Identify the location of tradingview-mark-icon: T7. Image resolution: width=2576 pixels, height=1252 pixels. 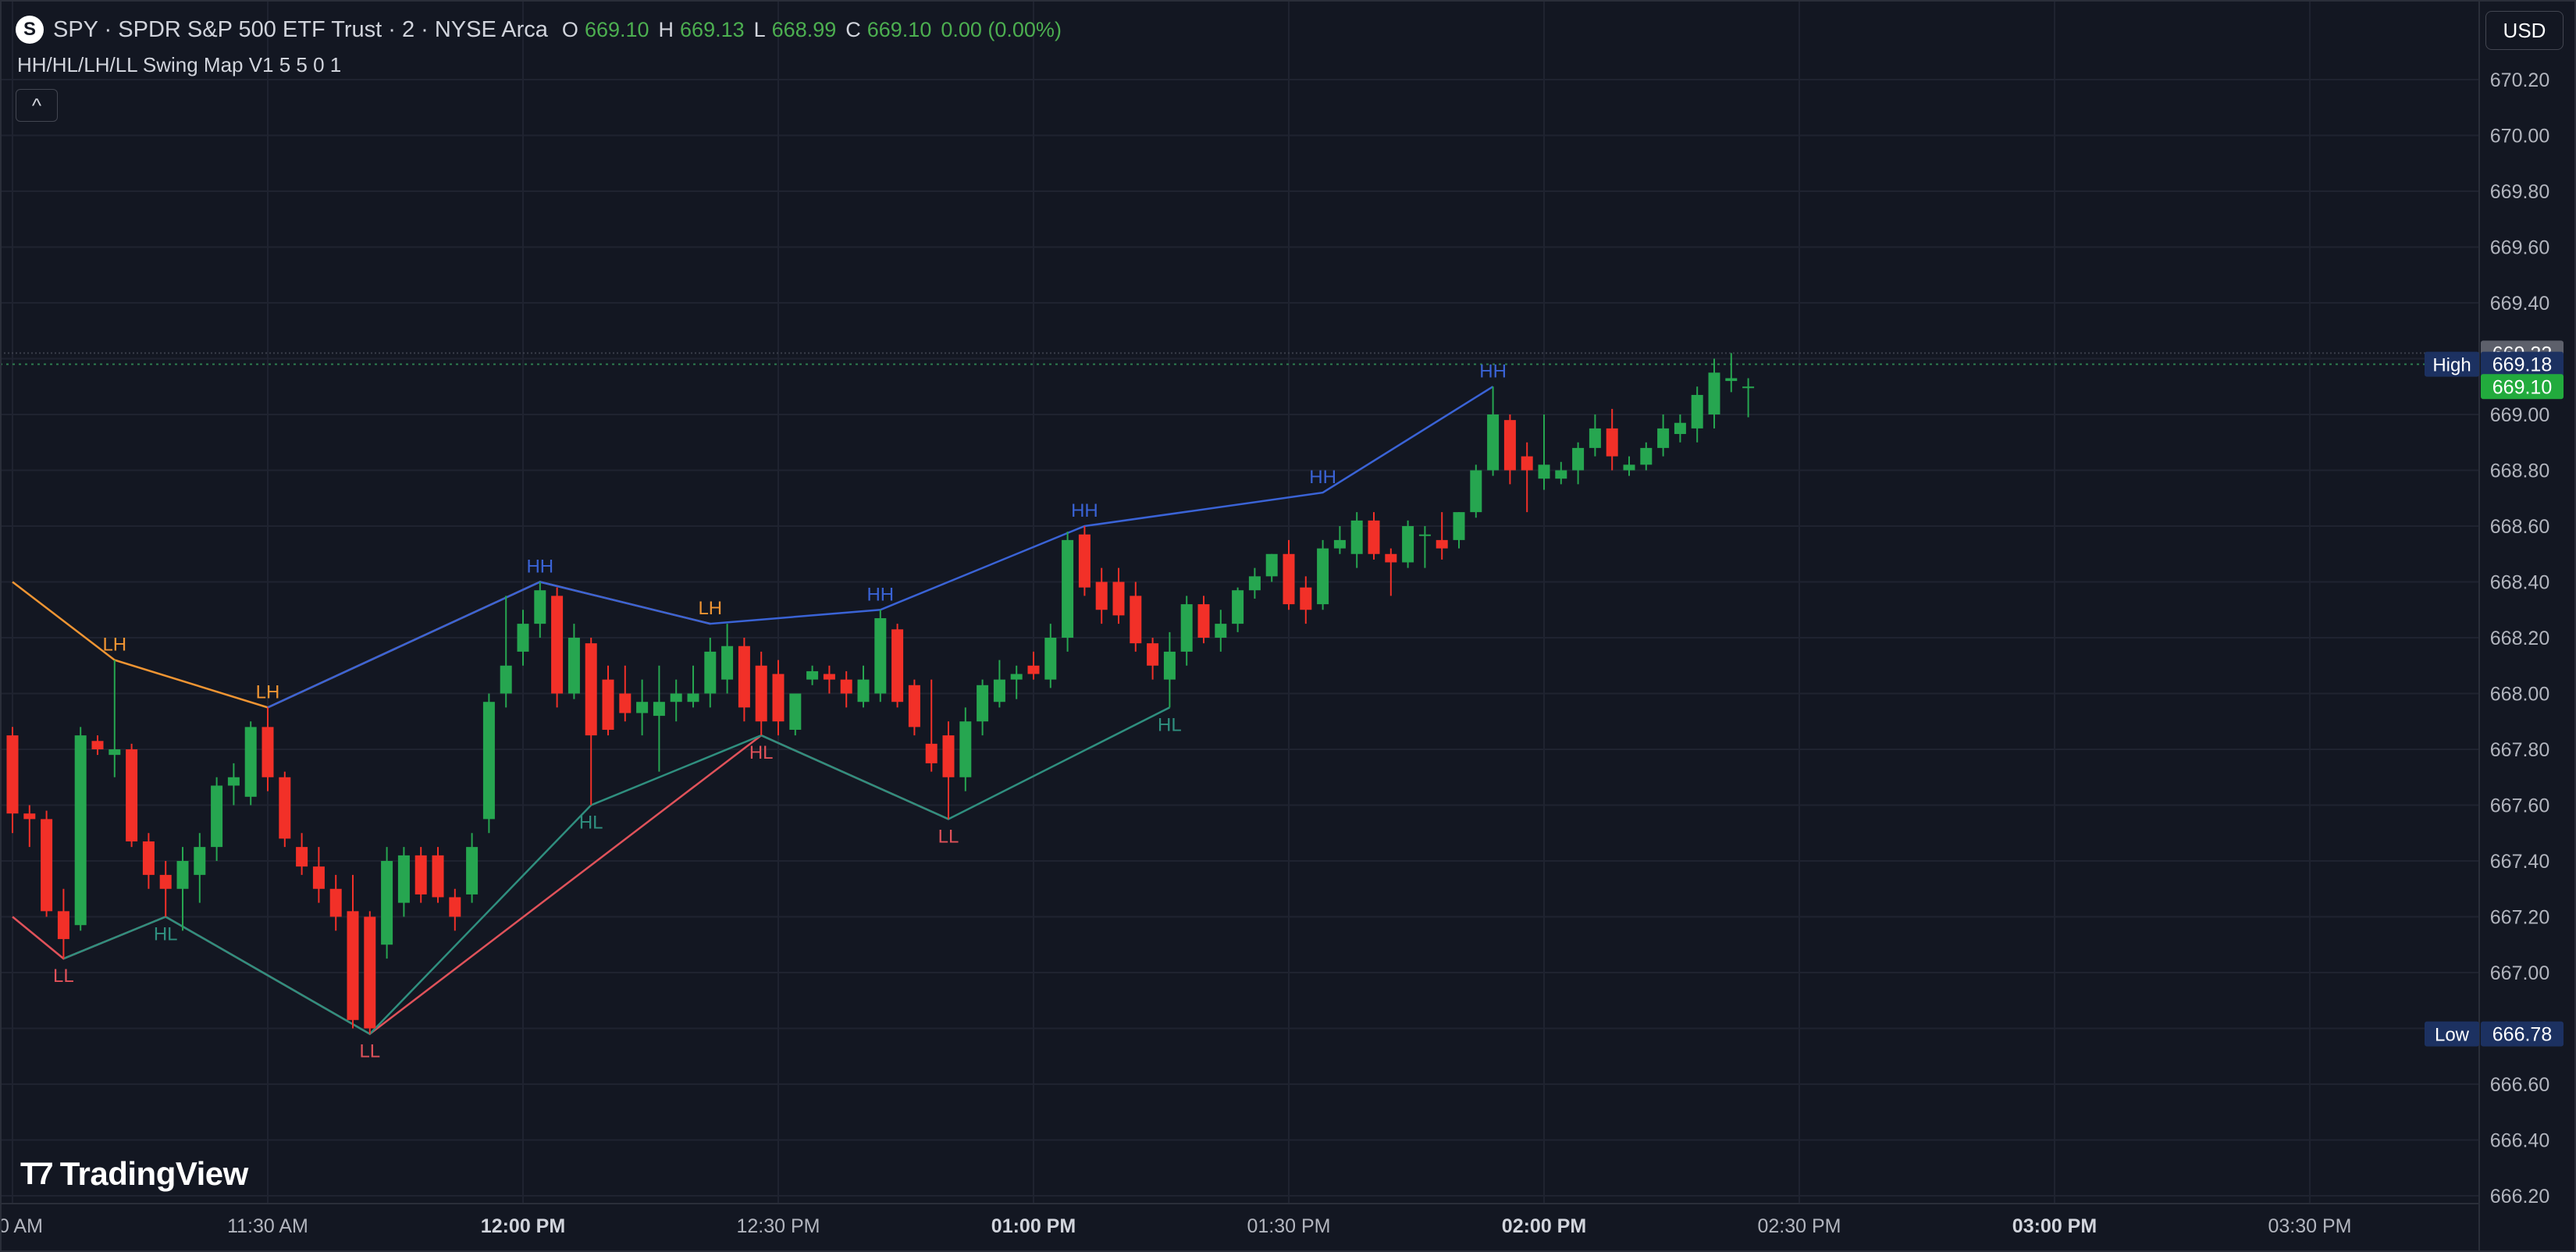
(37, 1173).